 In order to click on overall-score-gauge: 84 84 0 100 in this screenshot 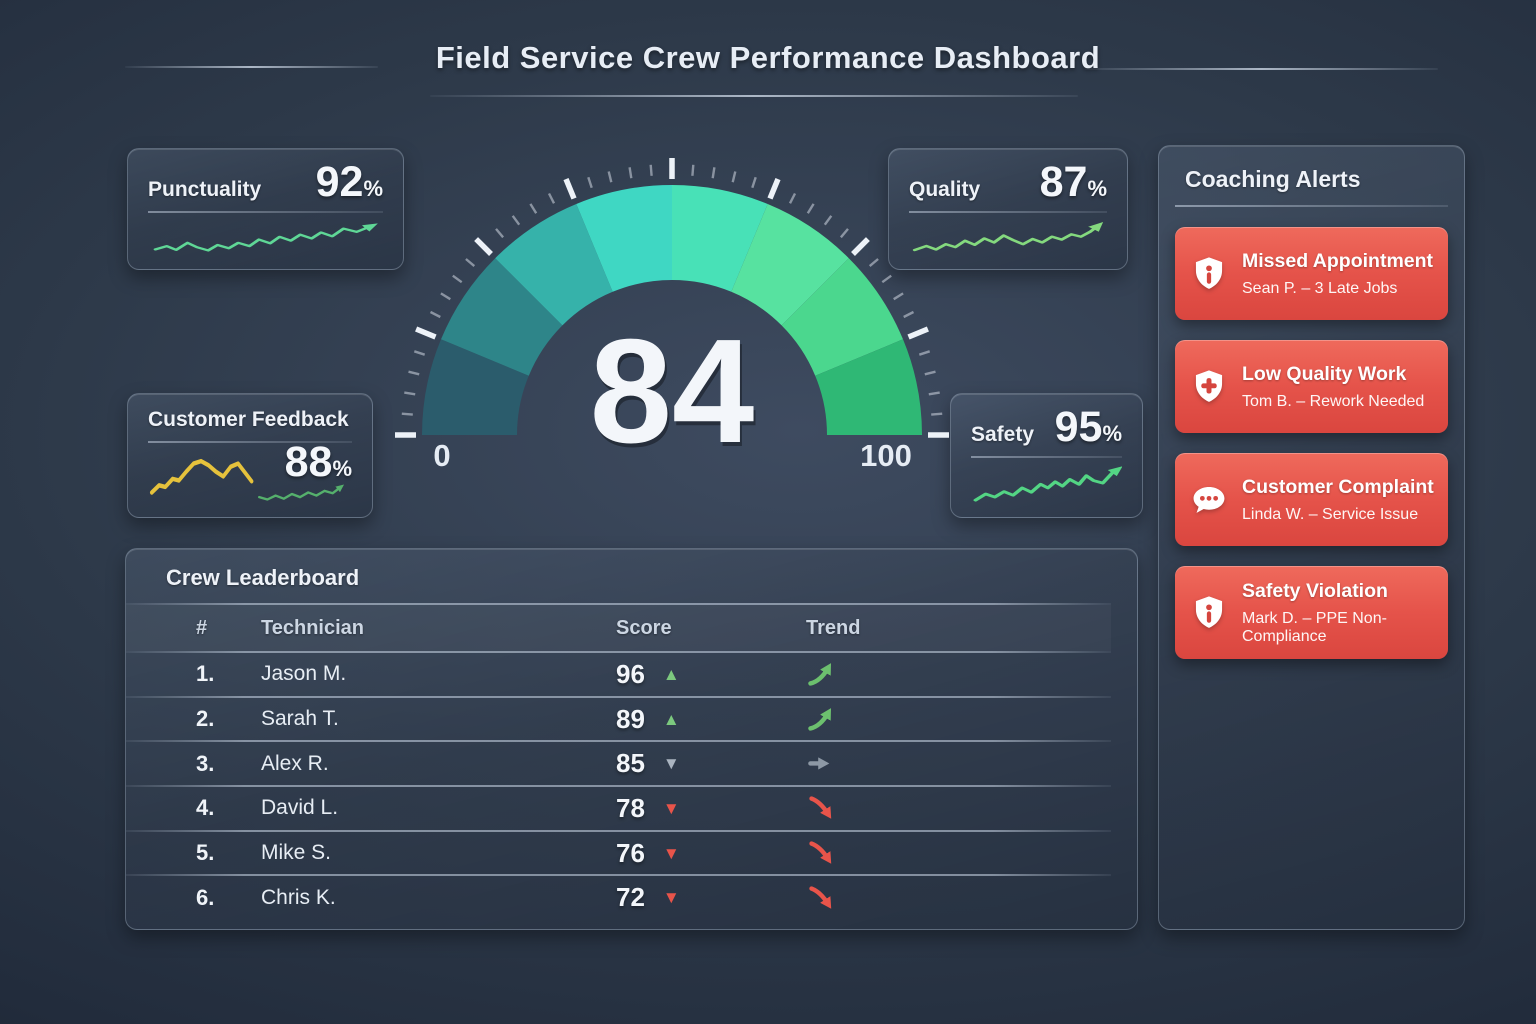, I will do `click(672, 302)`.